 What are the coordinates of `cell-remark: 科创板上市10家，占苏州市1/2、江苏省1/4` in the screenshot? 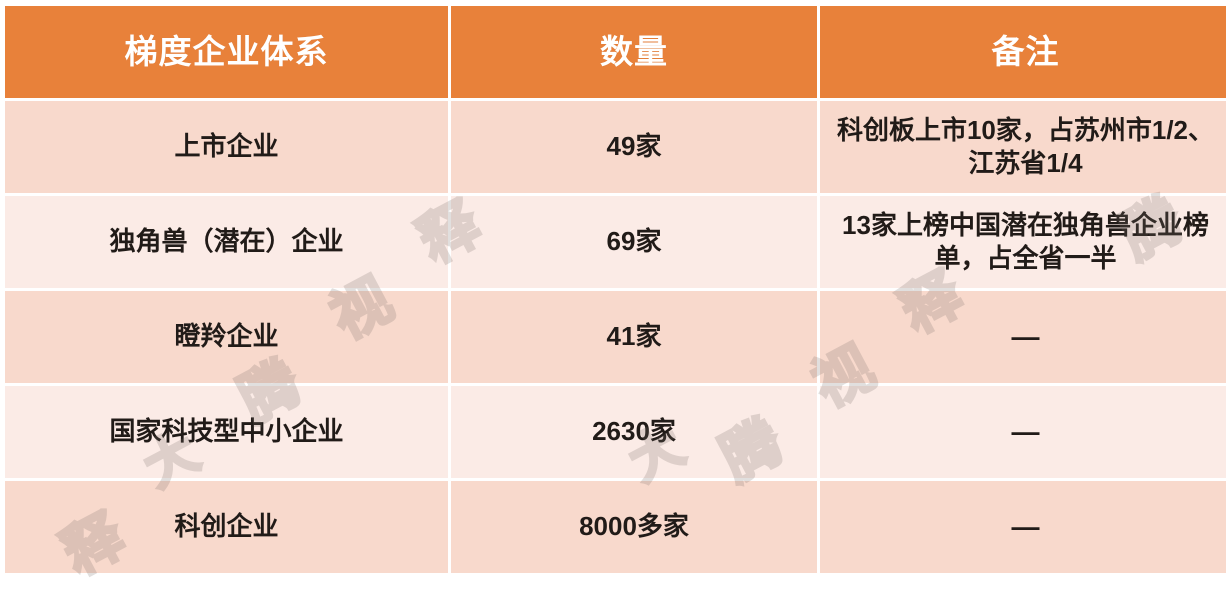 It's located at (1023, 147).